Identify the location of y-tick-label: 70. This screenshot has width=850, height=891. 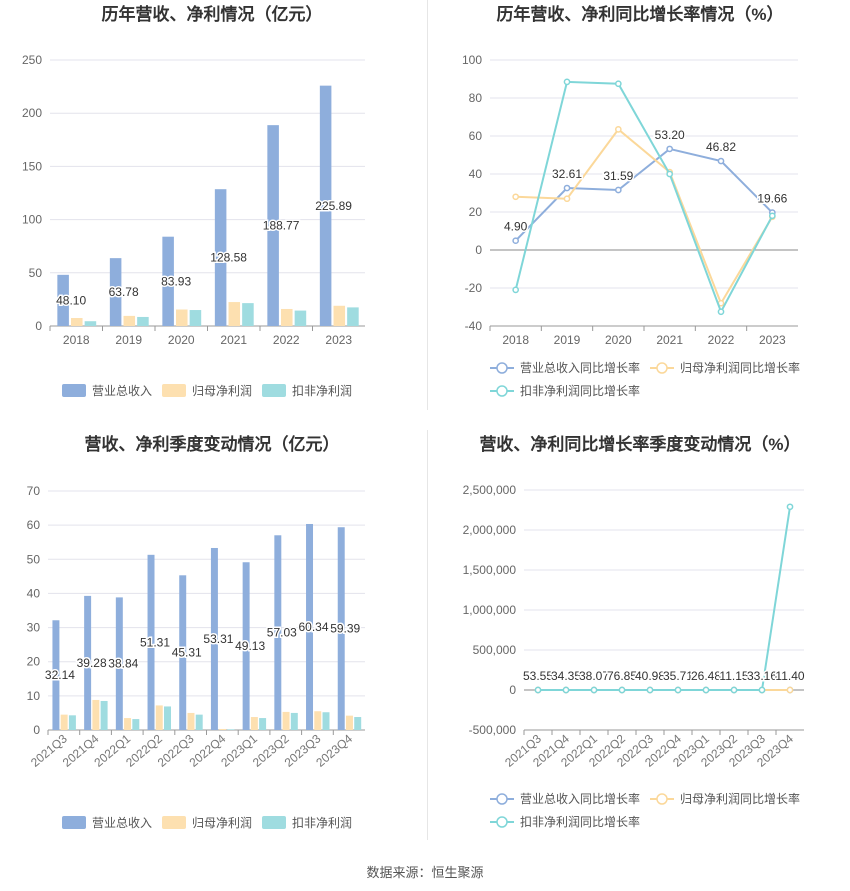
(34, 491).